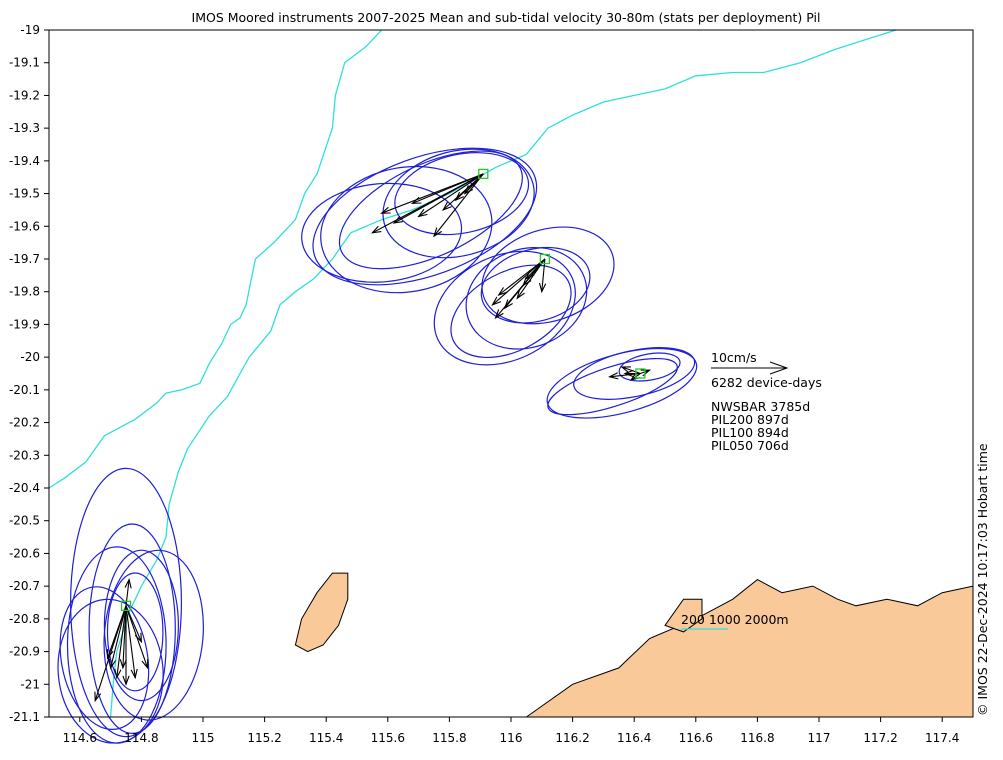  Describe the element at coordinates (942, 738) in the screenshot. I see `x-tick-label: 117.4` at that location.